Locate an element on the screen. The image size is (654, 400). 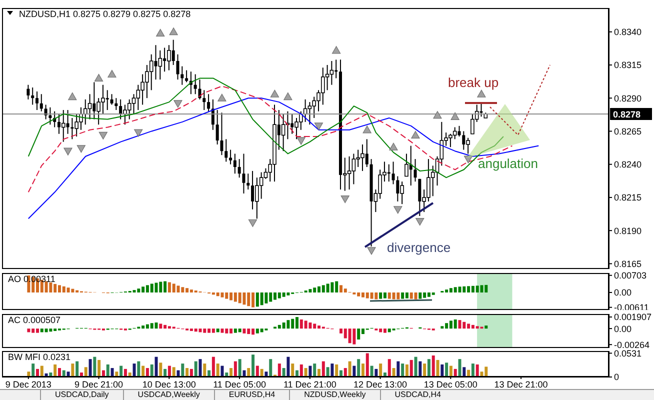
y-tick-label: 0.8290 is located at coordinates (628, 98).